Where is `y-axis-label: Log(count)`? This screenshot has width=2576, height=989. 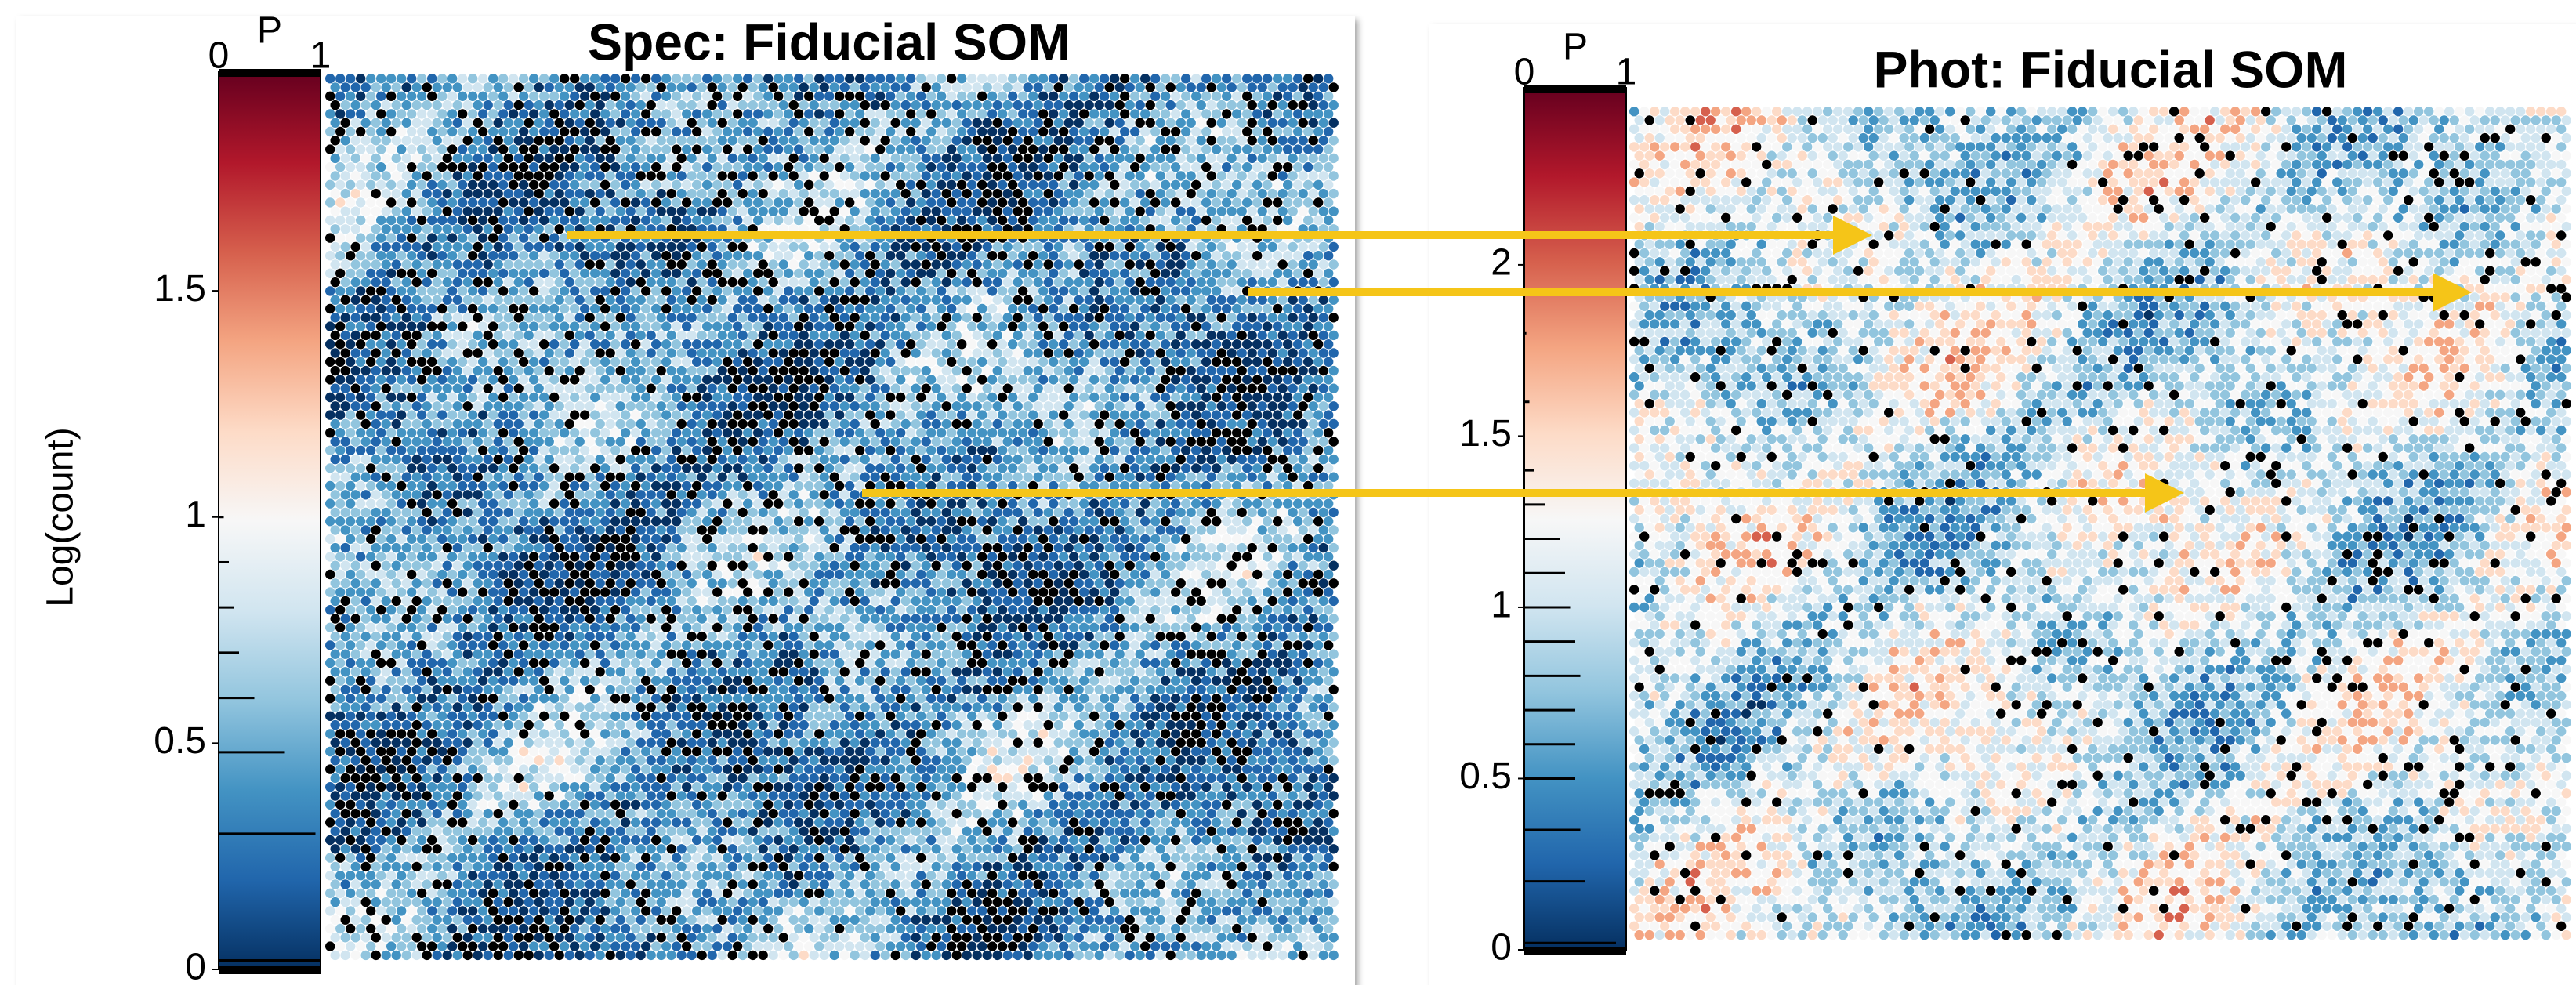 y-axis-label: Log(count) is located at coordinates (61, 517).